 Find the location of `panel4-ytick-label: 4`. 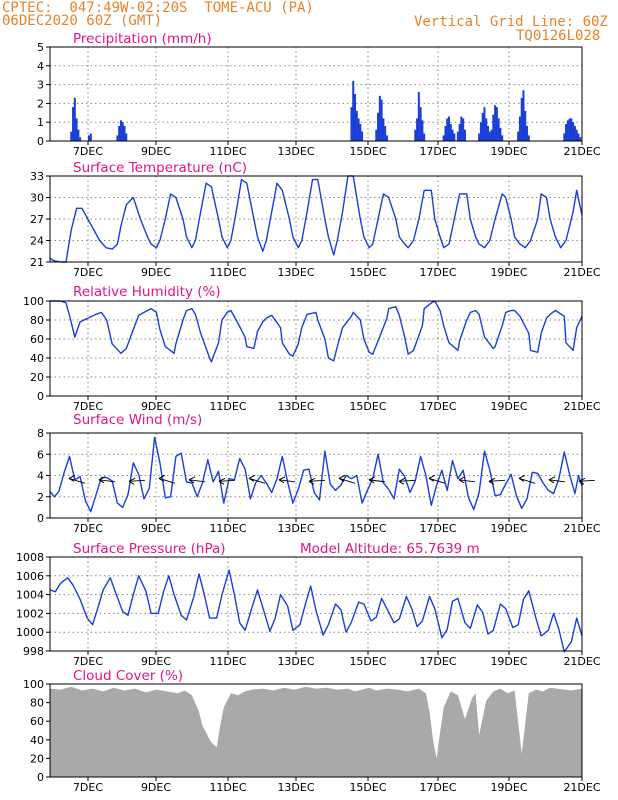

panel4-ytick-label: 4 is located at coordinates (40, 476).